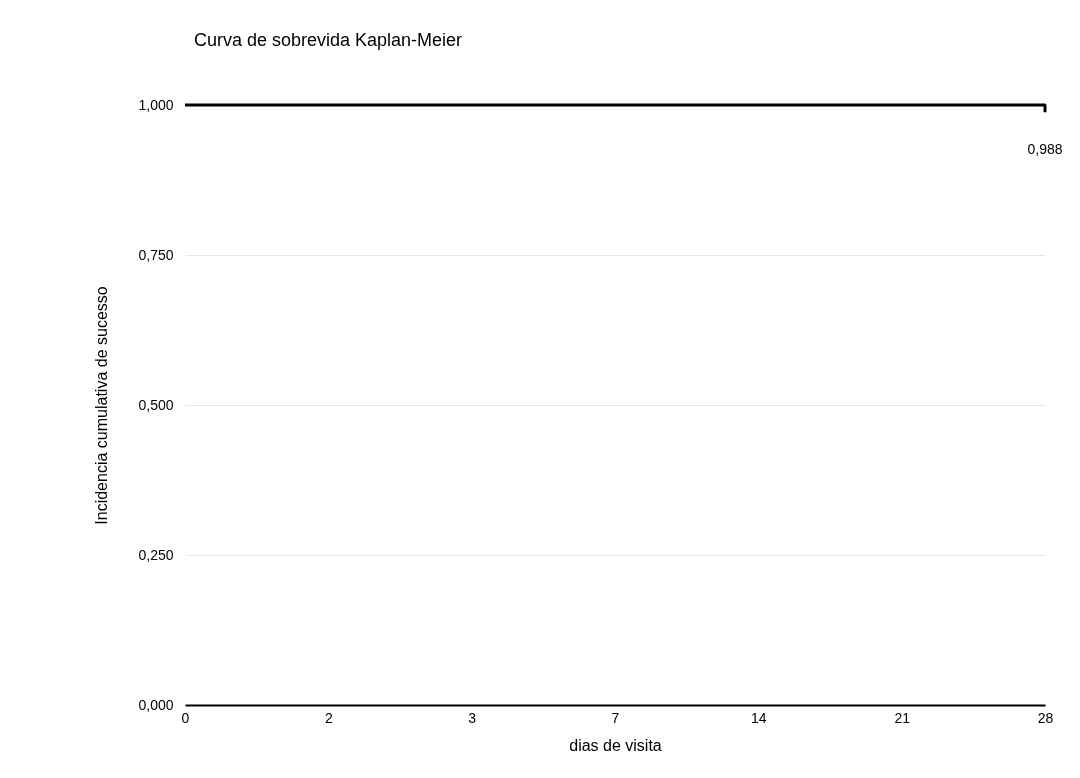 Image resolution: width=1080 pixels, height=778 pixels. I want to click on x-tick-label: 3, so click(472, 717).